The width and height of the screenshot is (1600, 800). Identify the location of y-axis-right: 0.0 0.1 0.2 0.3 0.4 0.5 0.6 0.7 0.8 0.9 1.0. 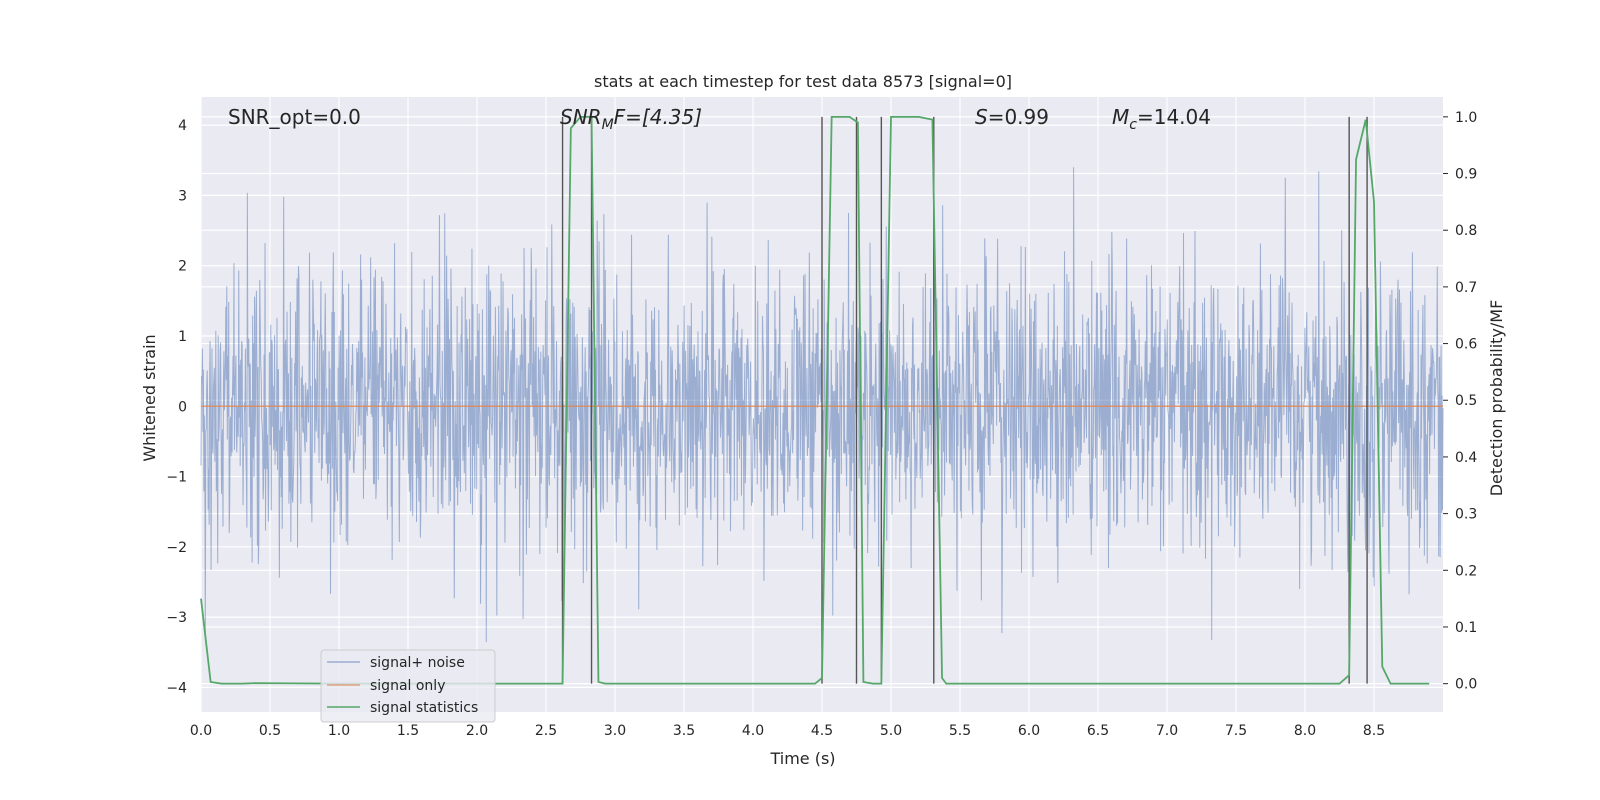
(1460, 401).